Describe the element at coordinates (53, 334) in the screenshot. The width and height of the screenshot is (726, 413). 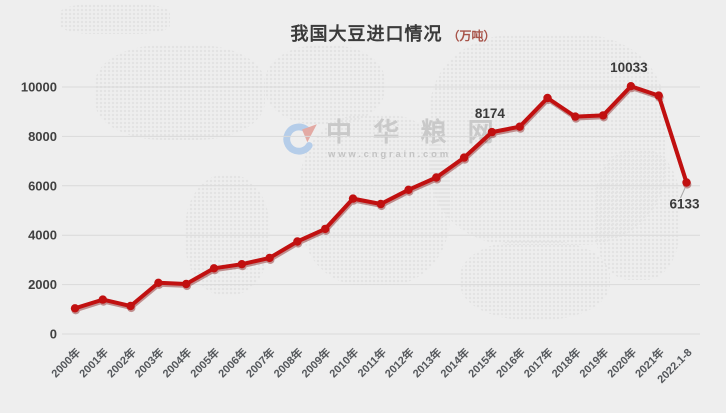
I see `svg-text: 0` at that location.